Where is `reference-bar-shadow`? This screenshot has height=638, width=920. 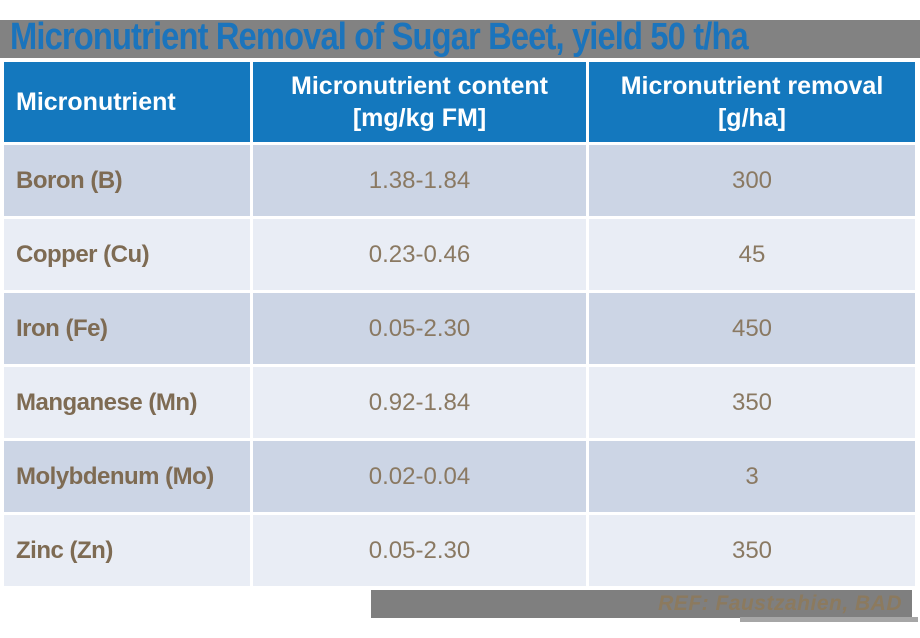 reference-bar-shadow is located at coordinates (829, 619).